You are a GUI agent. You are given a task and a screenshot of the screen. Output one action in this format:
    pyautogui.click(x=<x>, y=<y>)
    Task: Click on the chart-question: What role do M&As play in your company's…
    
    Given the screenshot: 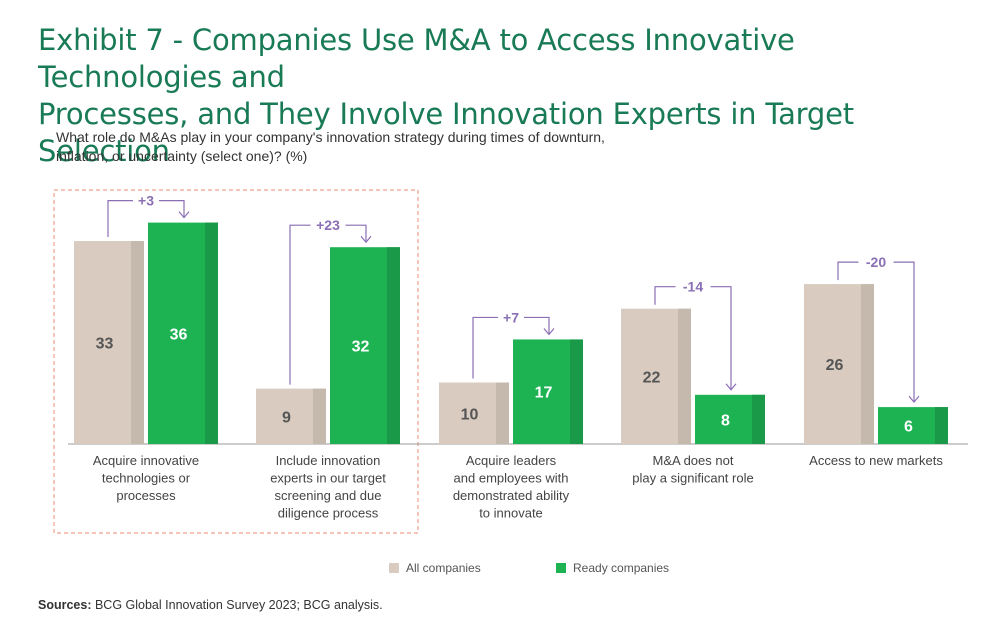 What is the action you would take?
    pyautogui.click(x=436, y=147)
    